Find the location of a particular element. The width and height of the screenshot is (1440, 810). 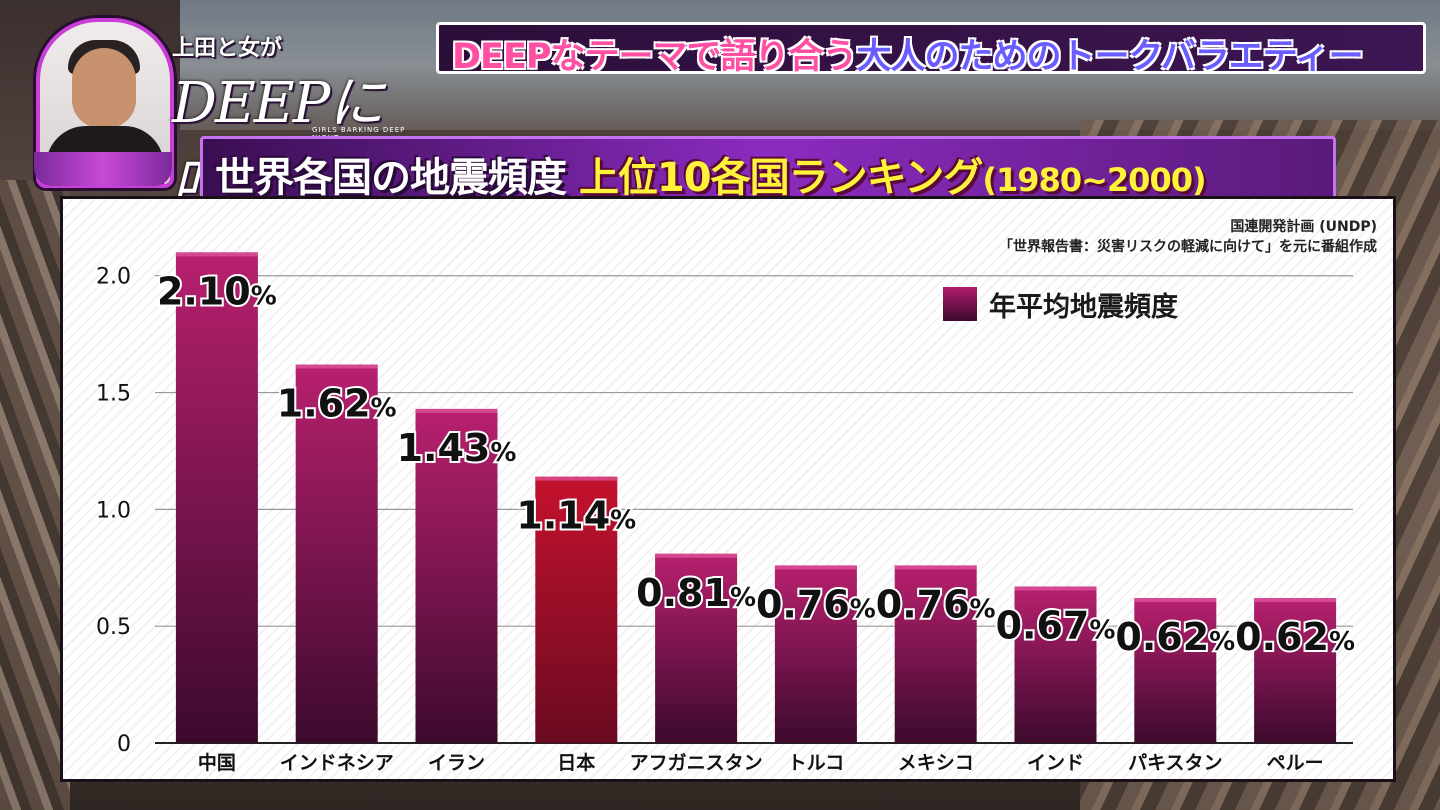

top-banner: DEEPなテーマで語り合う大人のためのトークバラエティー is located at coordinates (931, 49).